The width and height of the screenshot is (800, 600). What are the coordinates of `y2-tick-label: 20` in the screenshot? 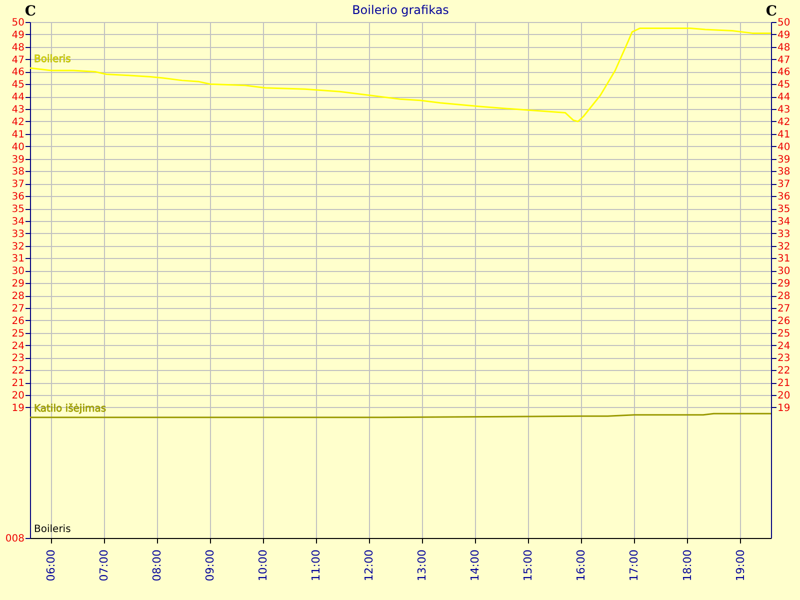 It's located at (784, 396).